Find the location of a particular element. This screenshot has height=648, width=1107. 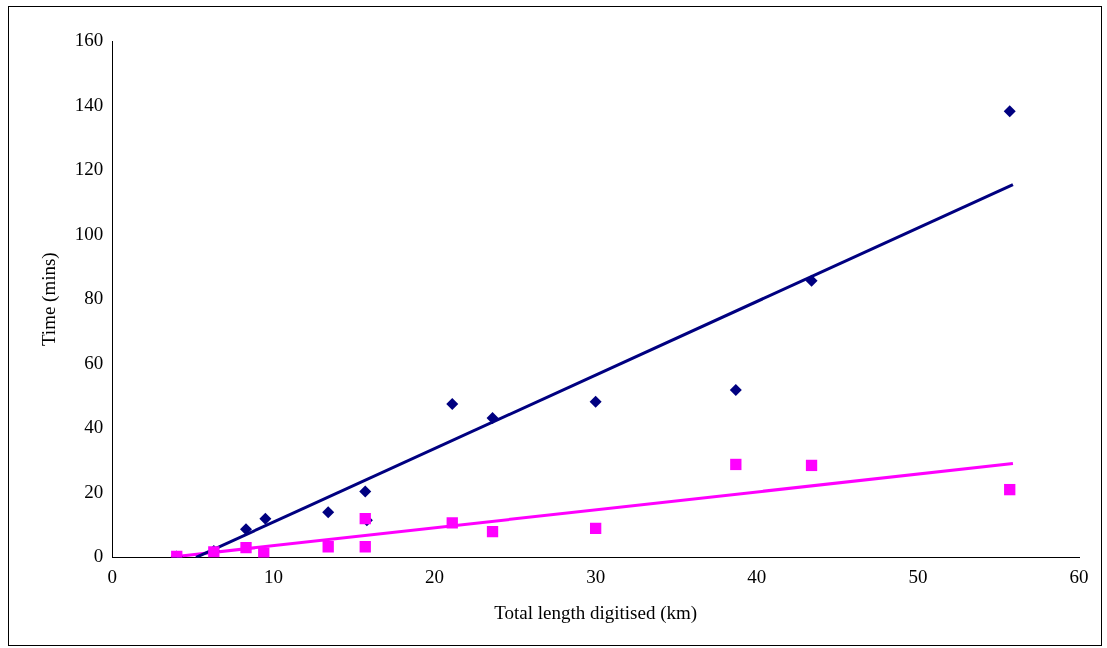

x-tick-label: 30 is located at coordinates (596, 576).